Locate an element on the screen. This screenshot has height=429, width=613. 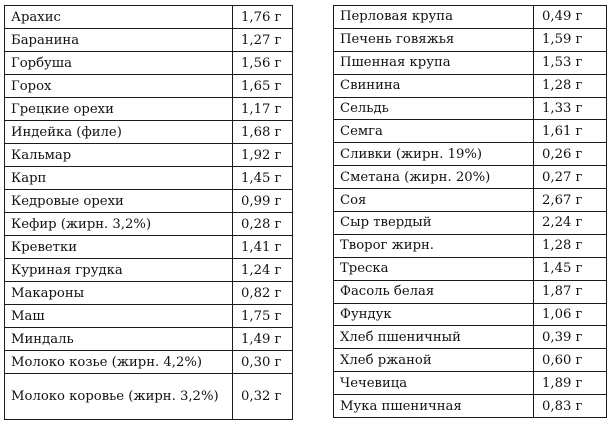
table-row: Хлеб пшеничный 0,39 г is located at coordinates (470, 337).